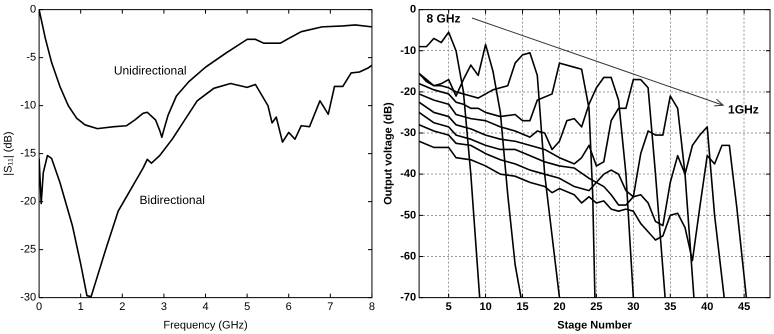 This screenshot has width=774, height=334. Describe the element at coordinates (707, 307) in the screenshot. I see `x-tick-label: 40` at that location.